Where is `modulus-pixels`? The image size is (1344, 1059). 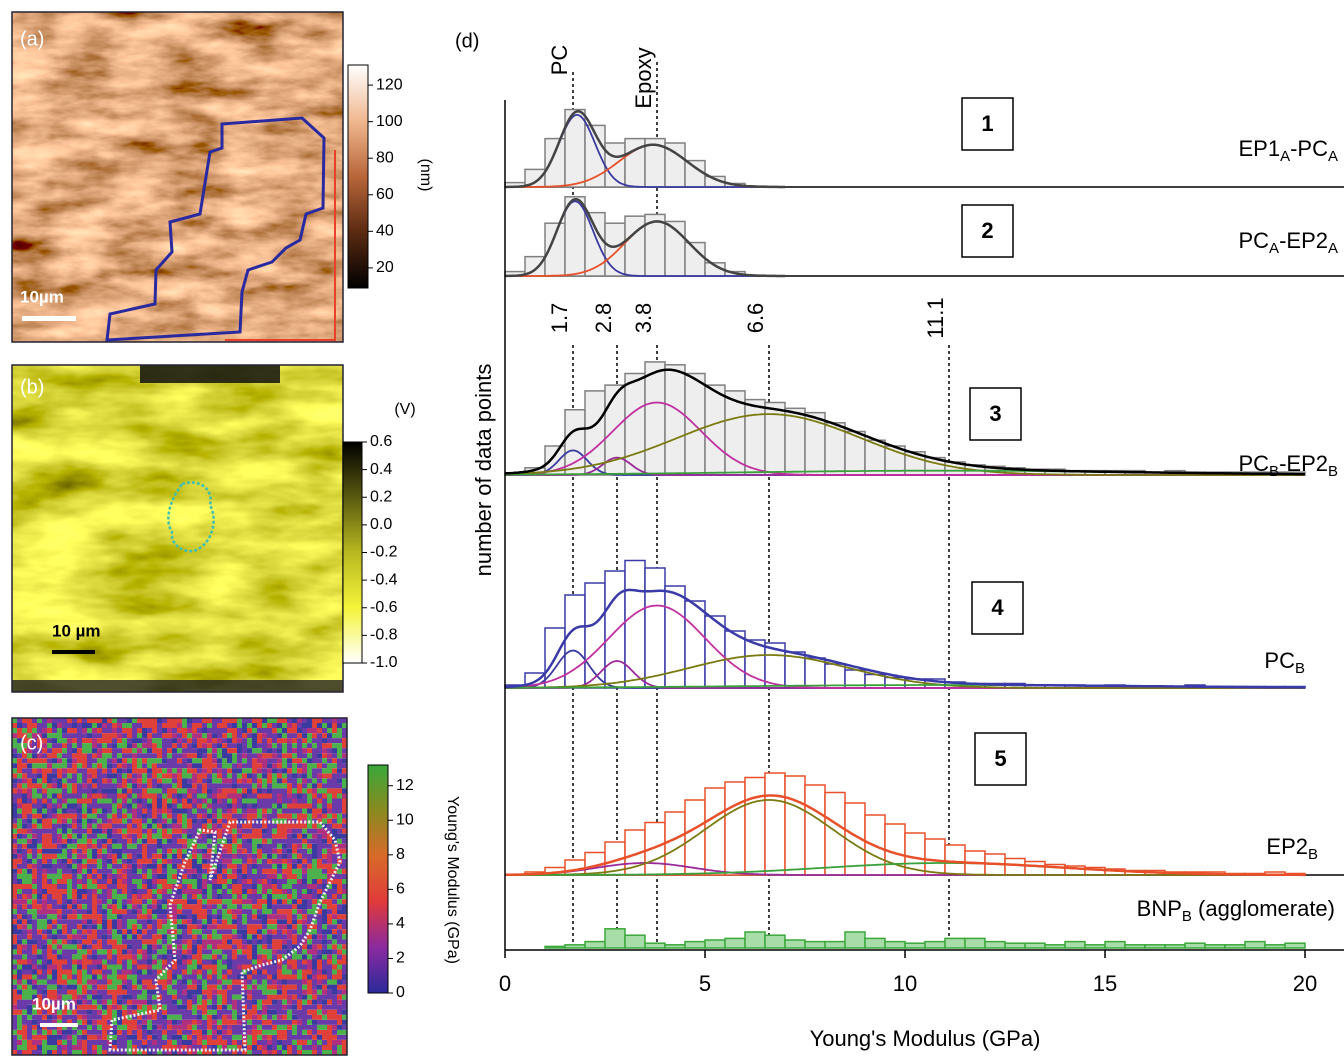 modulus-pixels is located at coordinates (179, 887).